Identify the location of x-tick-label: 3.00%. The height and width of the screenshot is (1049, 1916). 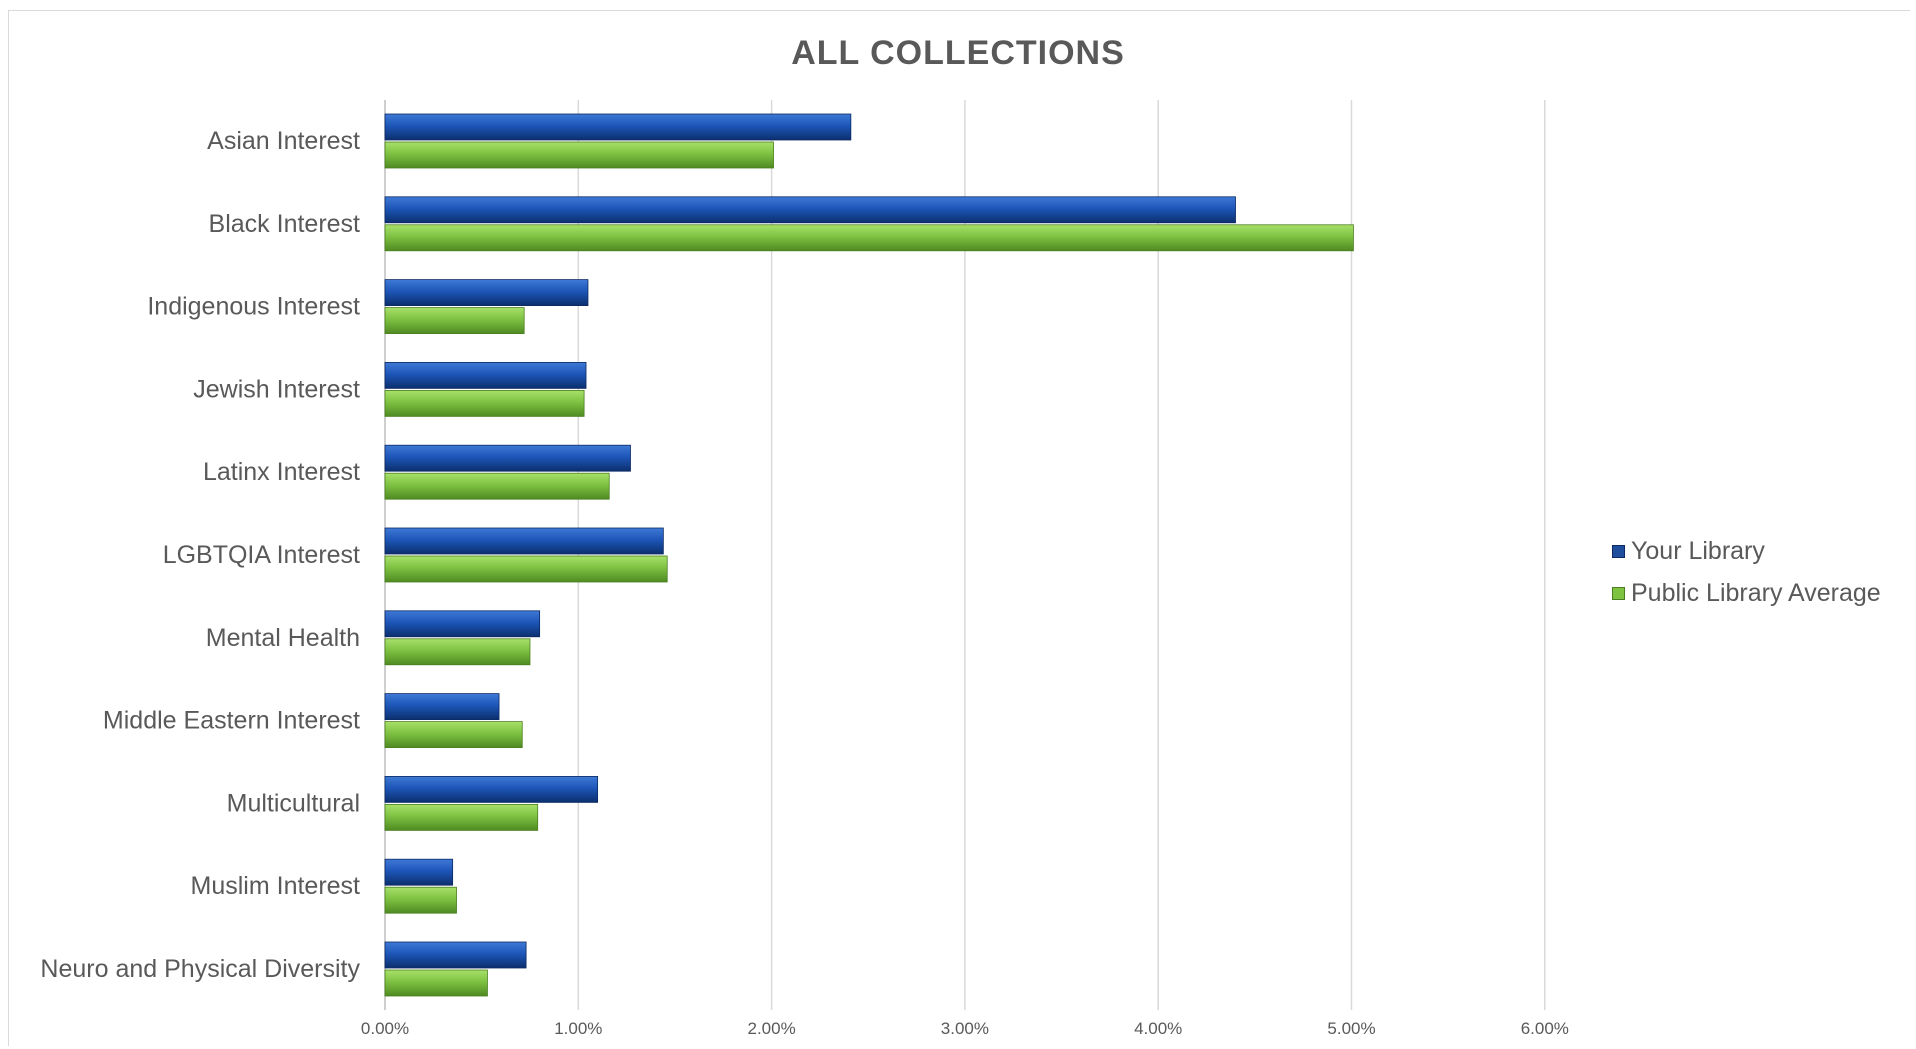
(965, 1028).